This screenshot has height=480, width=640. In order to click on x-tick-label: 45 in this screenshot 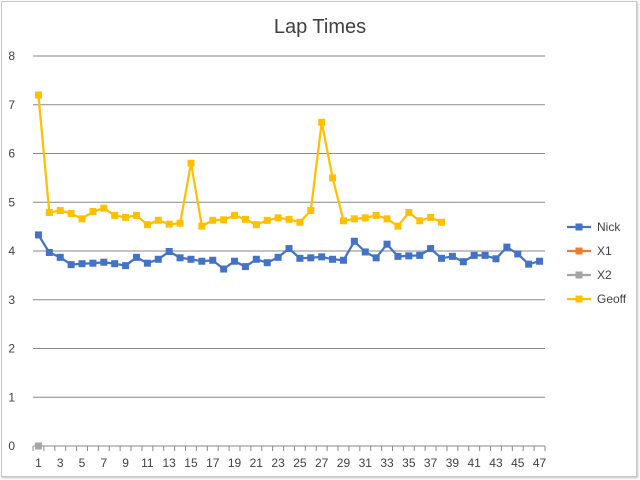, I will do `click(518, 463)`.